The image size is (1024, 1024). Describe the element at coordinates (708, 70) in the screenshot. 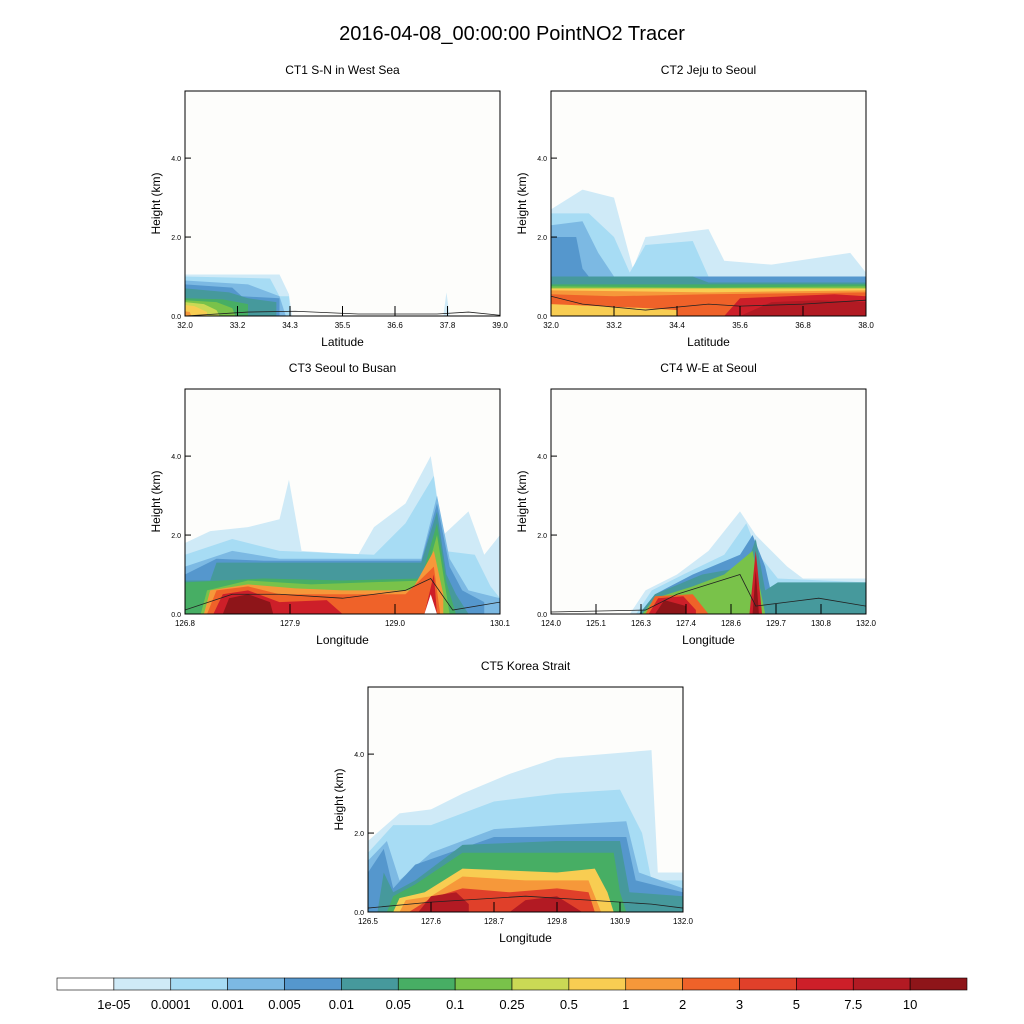

I see `panel-title: CT2 Jeju to Seoul` at that location.